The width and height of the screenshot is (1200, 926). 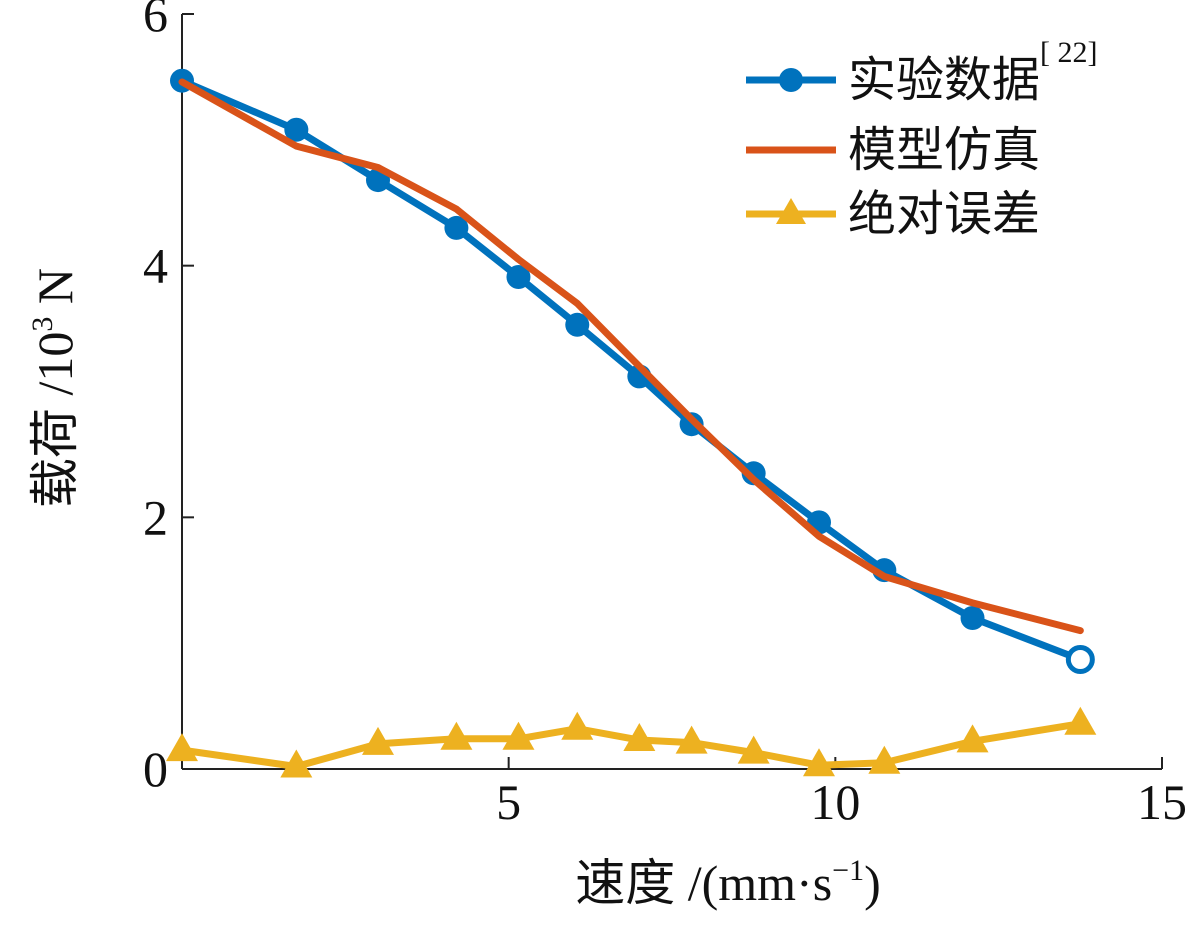 I want to click on y-axis-title: 载荷 /103 N, so click(x=54, y=388).